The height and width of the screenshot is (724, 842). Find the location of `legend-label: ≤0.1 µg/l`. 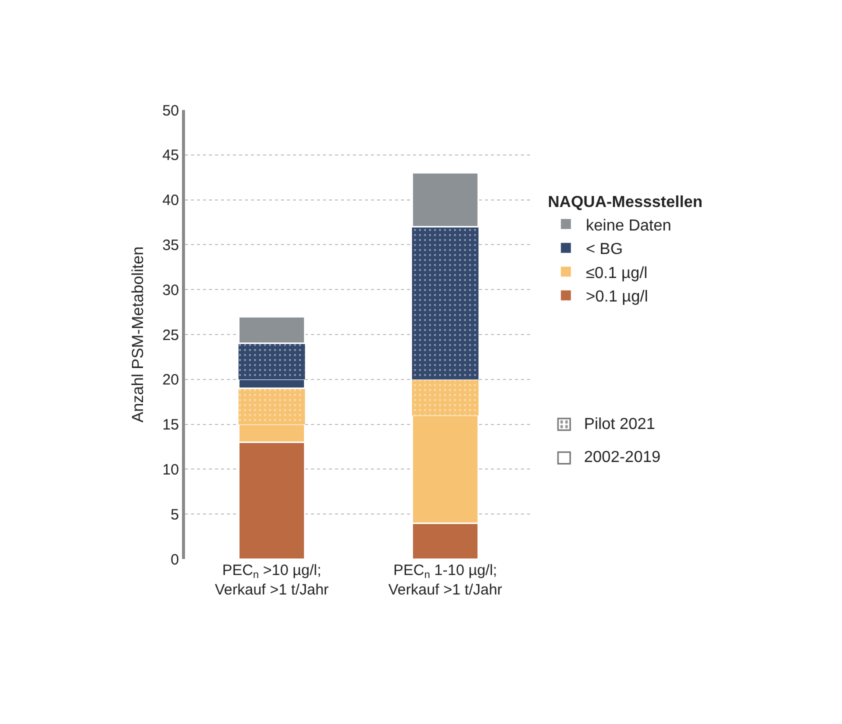

legend-label: ≤0.1 µg/l is located at coordinates (617, 273).